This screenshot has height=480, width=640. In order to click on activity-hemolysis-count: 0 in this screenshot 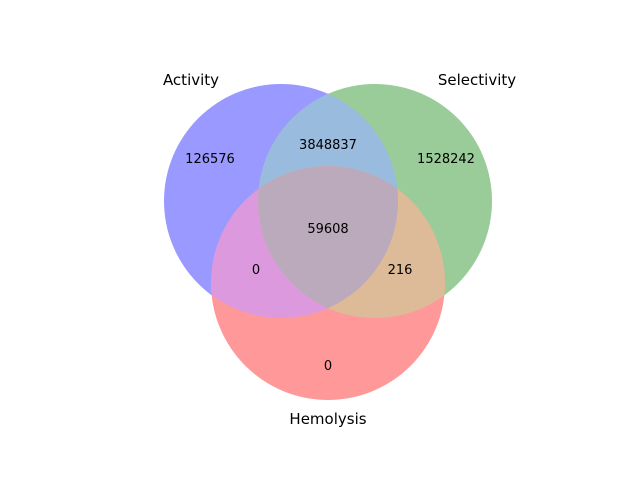, I will do `click(256, 270)`.